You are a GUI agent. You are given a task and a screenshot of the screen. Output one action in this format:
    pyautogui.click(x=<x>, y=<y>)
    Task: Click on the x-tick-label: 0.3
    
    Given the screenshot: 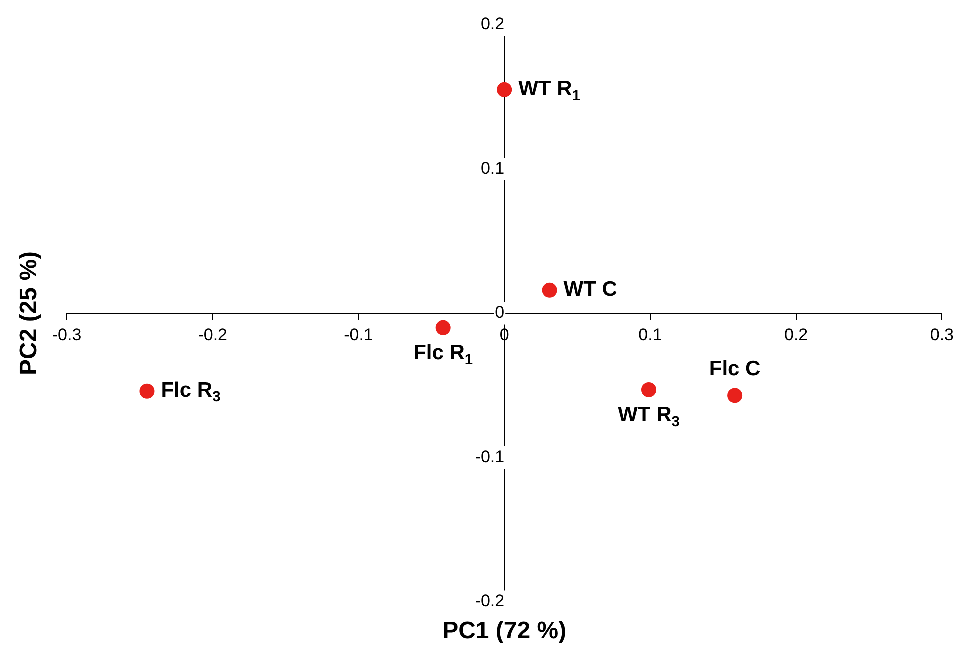 What is the action you would take?
    pyautogui.click(x=942, y=334)
    